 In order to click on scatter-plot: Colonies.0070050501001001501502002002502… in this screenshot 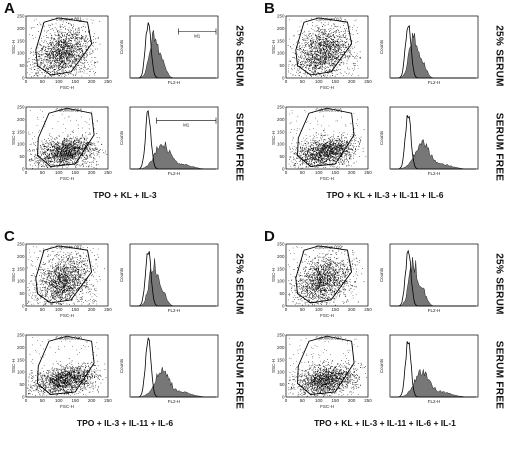, I will do `click(61, 280)`.